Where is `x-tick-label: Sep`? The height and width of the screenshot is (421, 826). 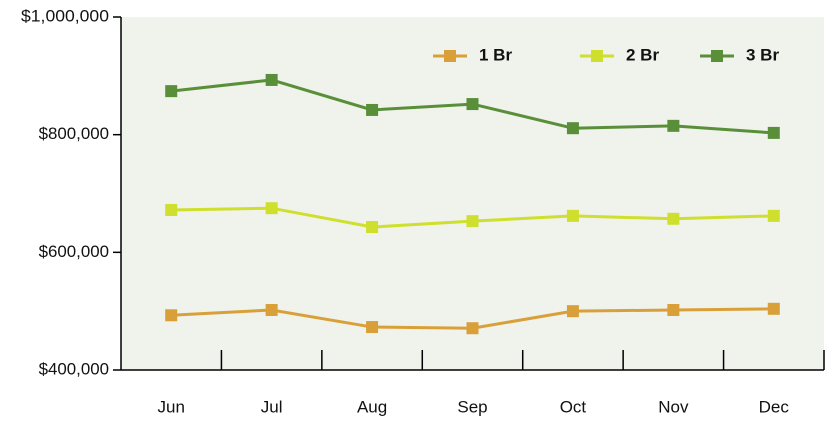
x-tick-label: Sep is located at coordinates (472, 406).